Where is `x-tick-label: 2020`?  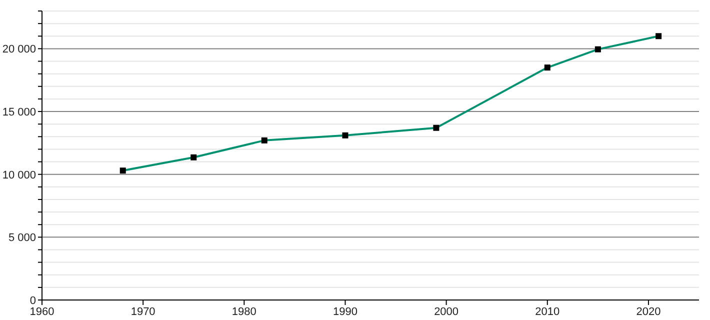 x-tick-label: 2020 is located at coordinates (648, 312).